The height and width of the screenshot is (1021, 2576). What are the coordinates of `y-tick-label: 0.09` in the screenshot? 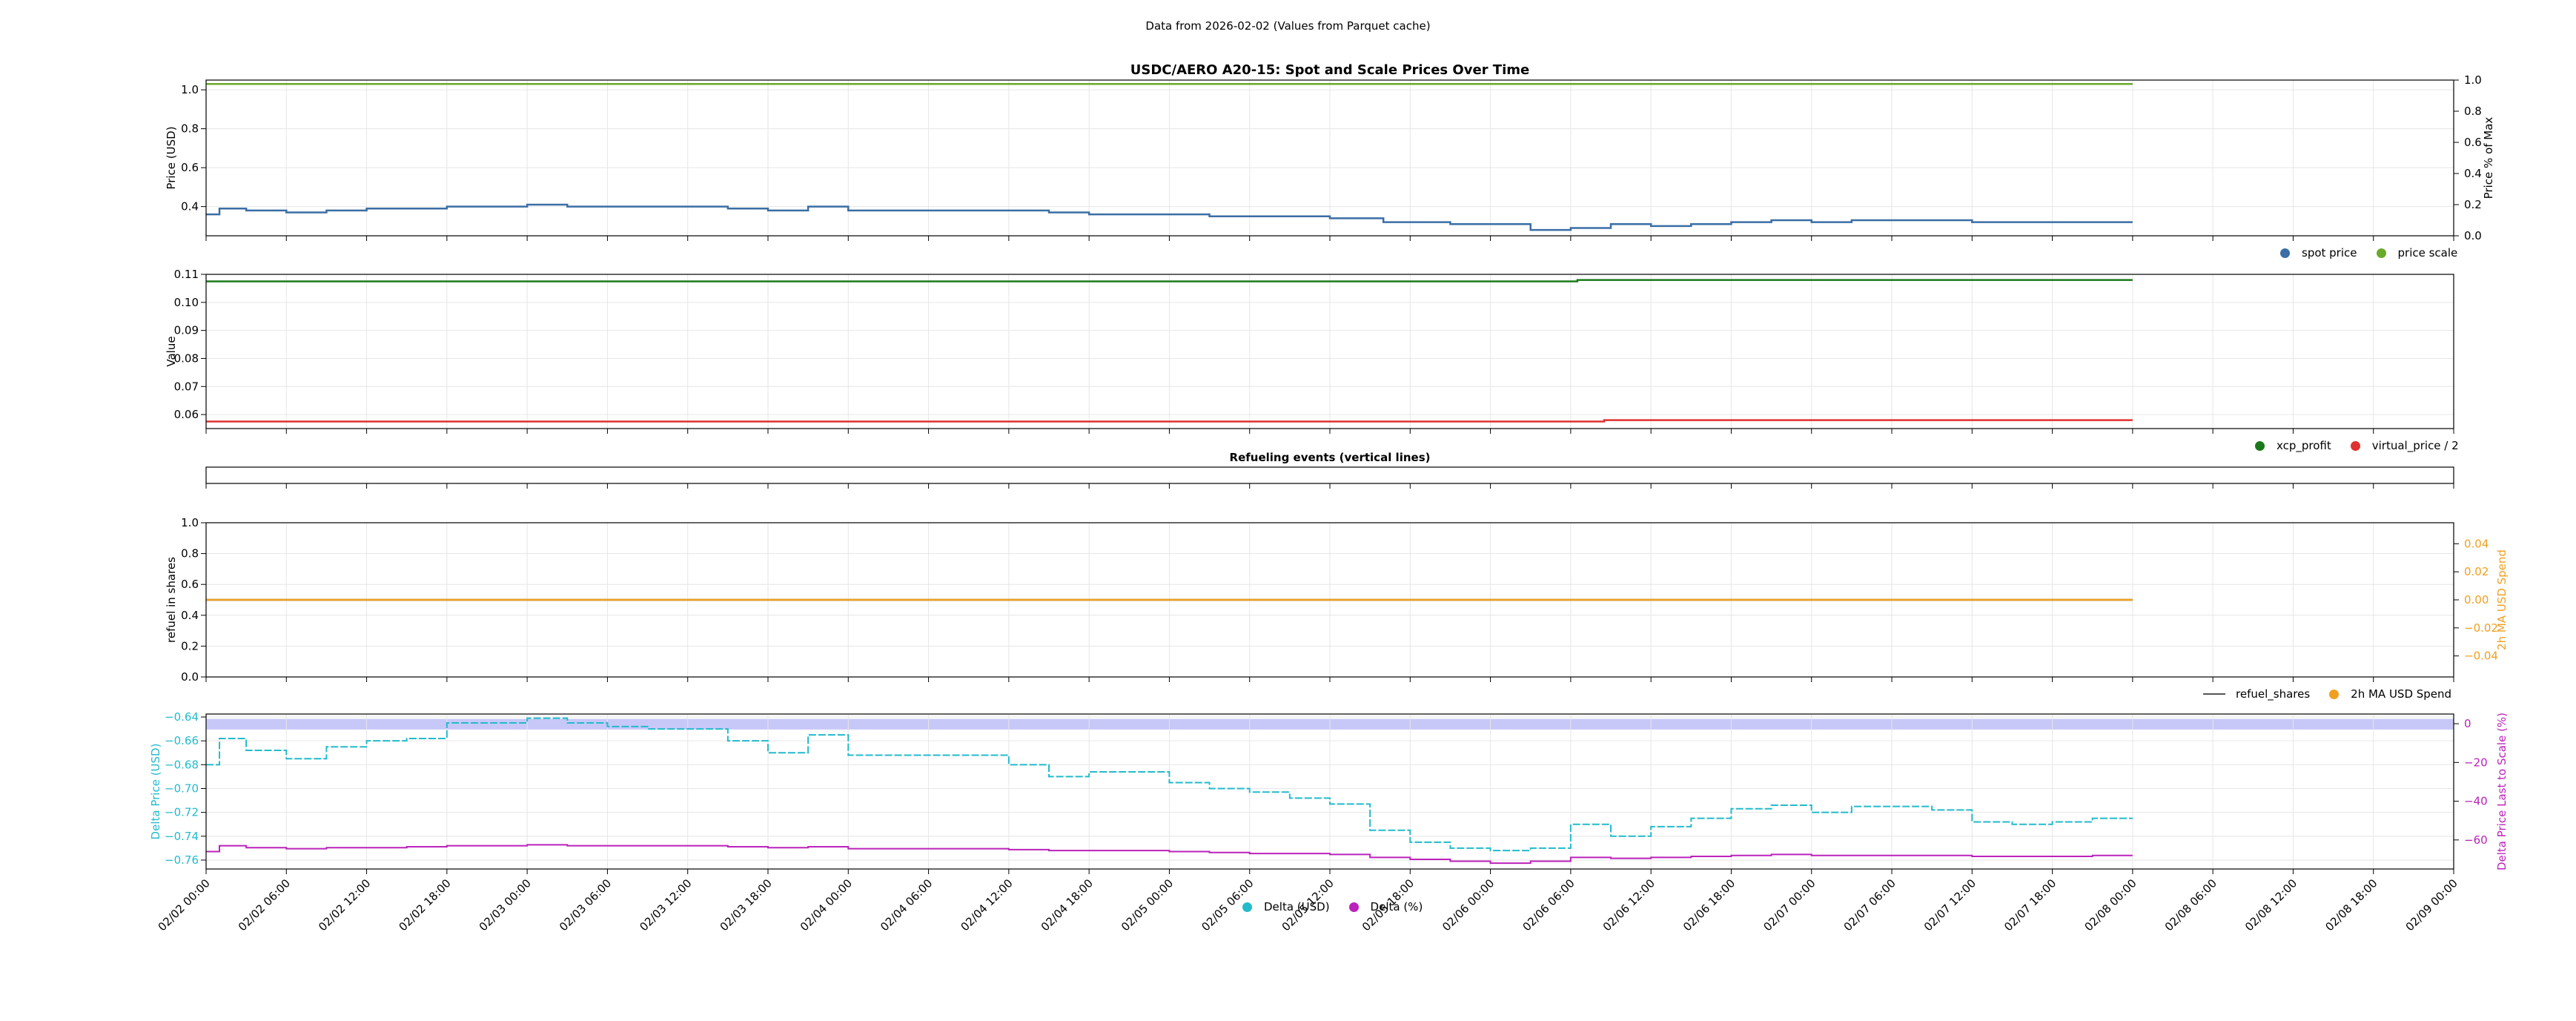 It's located at (186, 330).